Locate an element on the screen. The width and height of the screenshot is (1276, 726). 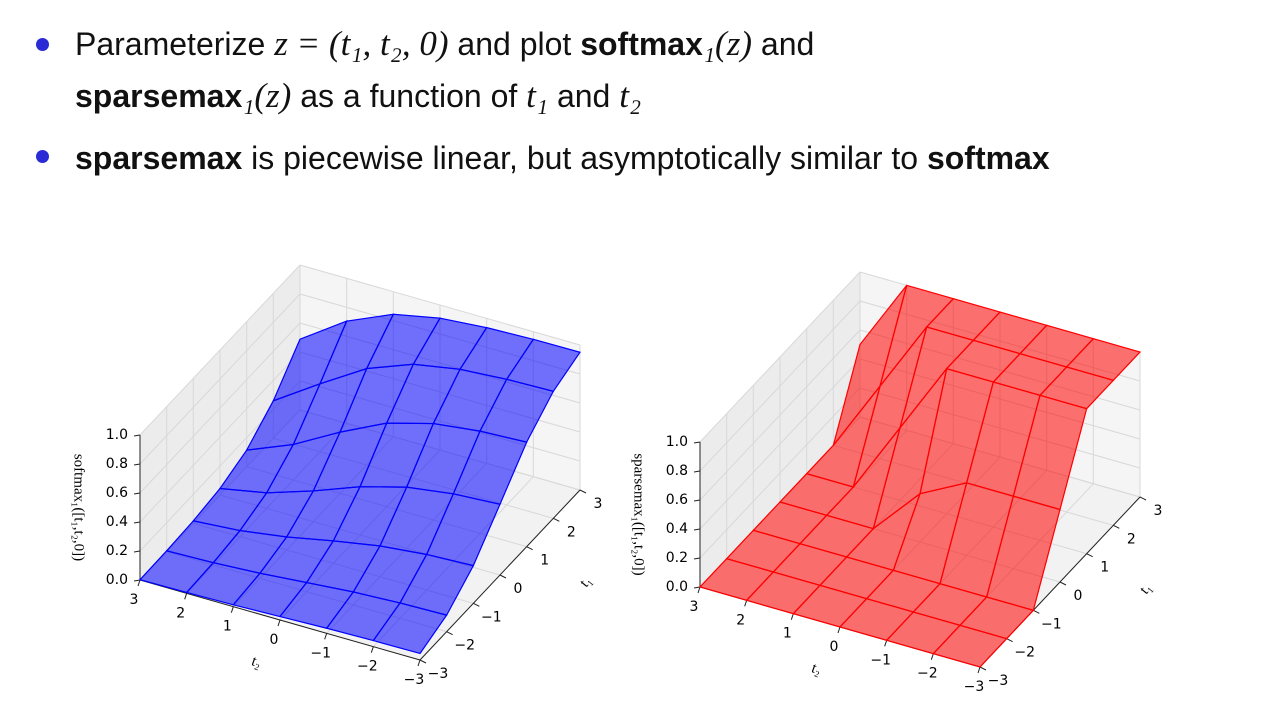
y-tick-label: 2 is located at coordinates (740, 620).